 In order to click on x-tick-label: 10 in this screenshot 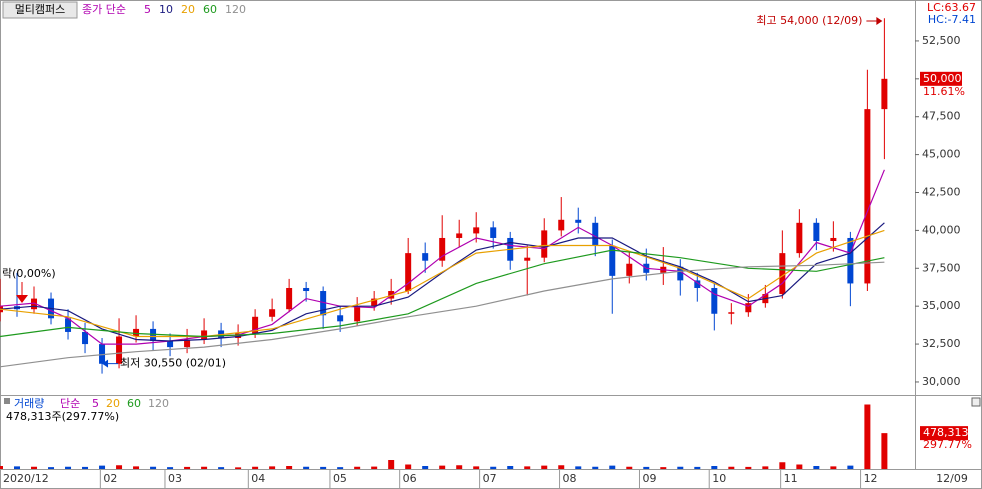, I will do `click(719, 478)`.